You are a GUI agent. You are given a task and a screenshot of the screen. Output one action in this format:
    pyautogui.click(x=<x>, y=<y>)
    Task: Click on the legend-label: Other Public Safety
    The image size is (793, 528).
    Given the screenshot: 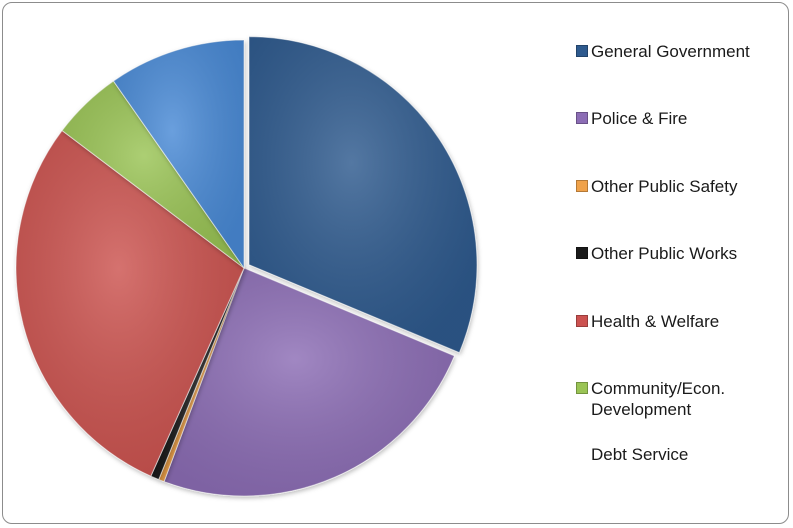 What is the action you would take?
    pyautogui.click(x=686, y=186)
    